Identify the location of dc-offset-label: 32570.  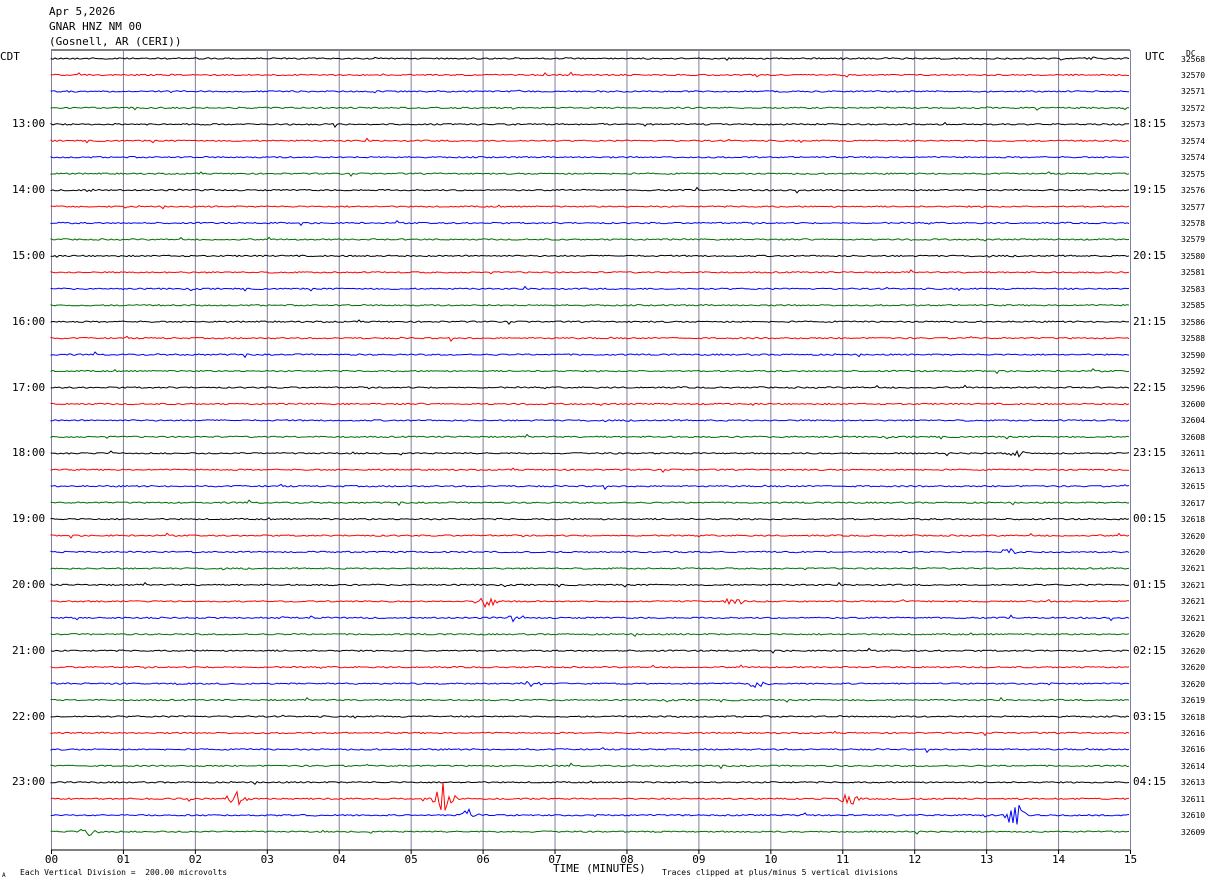
(1193, 75).